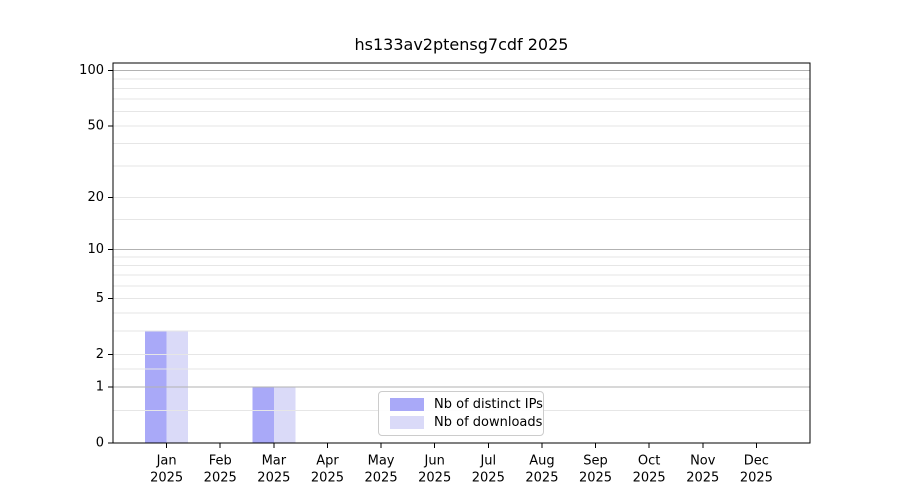 Image resolution: width=900 pixels, height=500 pixels. Describe the element at coordinates (100, 298) in the screenshot. I see `y-tick-label: 5` at that location.